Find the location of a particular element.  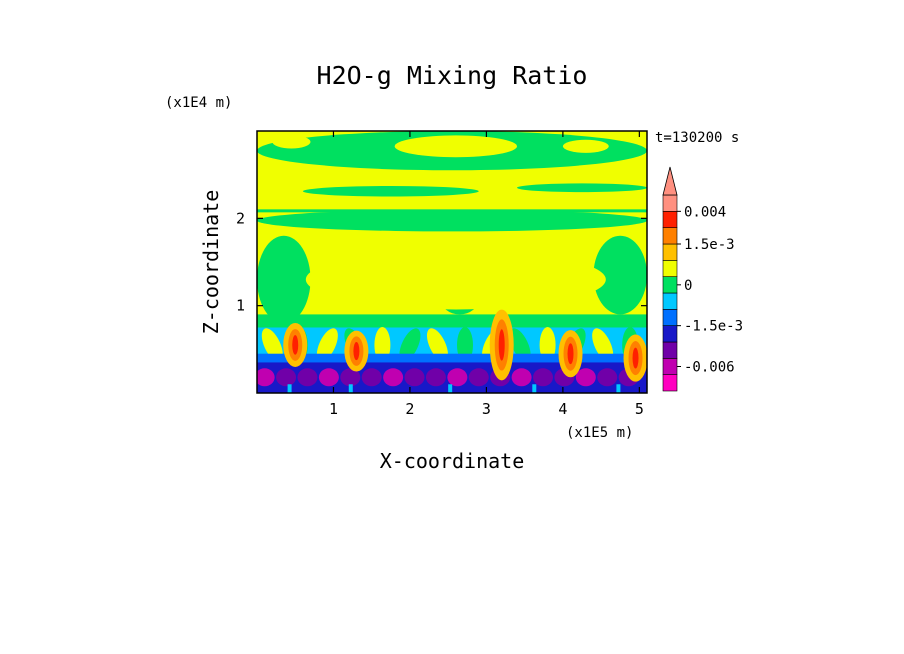

colorbar-label: 1.5e-3 is located at coordinates (709, 245).